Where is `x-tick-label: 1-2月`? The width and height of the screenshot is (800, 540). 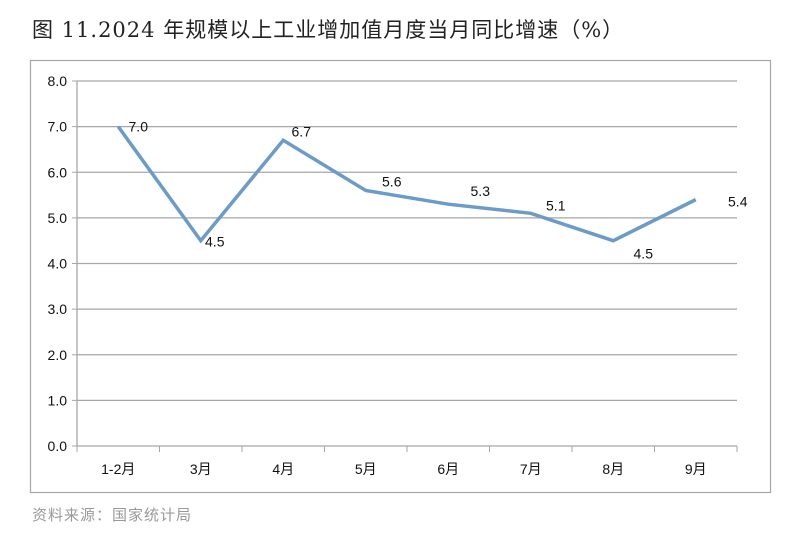 x-tick-label: 1-2月 is located at coordinates (118, 469).